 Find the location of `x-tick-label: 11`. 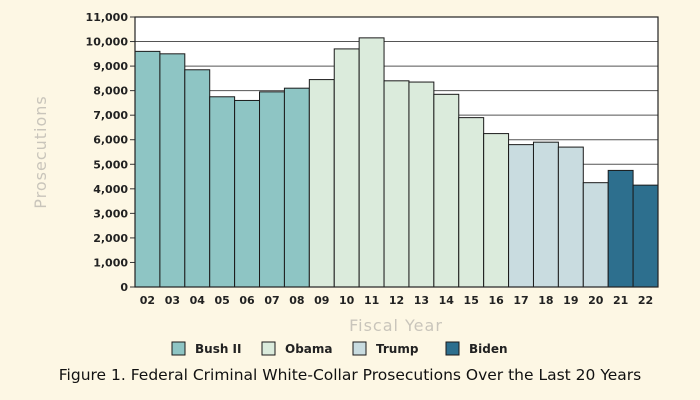

x-tick-label: 11 is located at coordinates (371, 300).